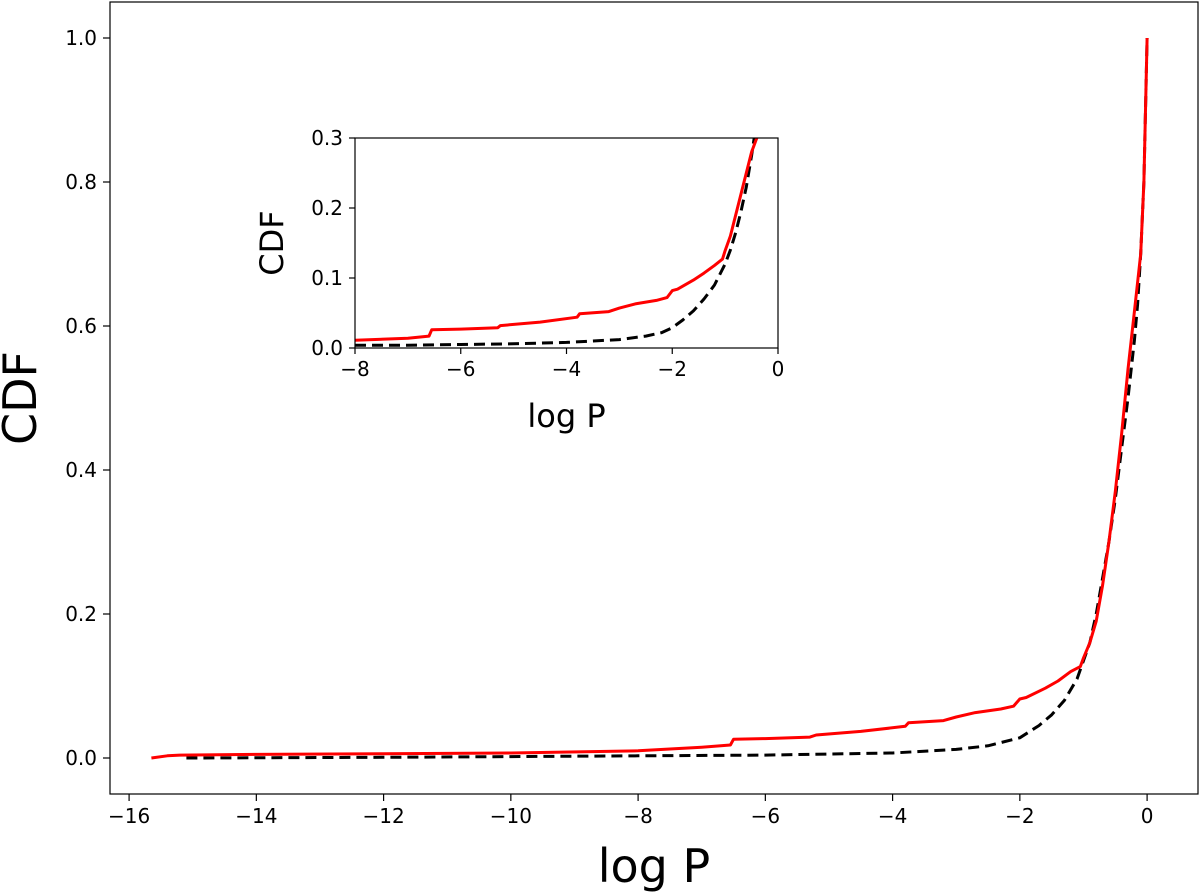  What do you see at coordinates (256, 816) in the screenshot?
I see `x-tick-label: −14` at bounding box center [256, 816].